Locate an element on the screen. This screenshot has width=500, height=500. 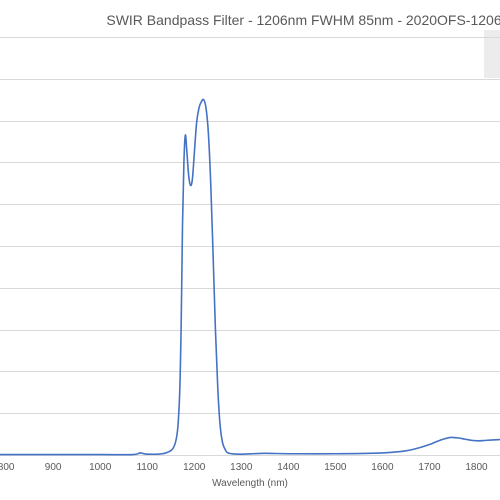
x-tick-label: 1100 is located at coordinates (147, 467).